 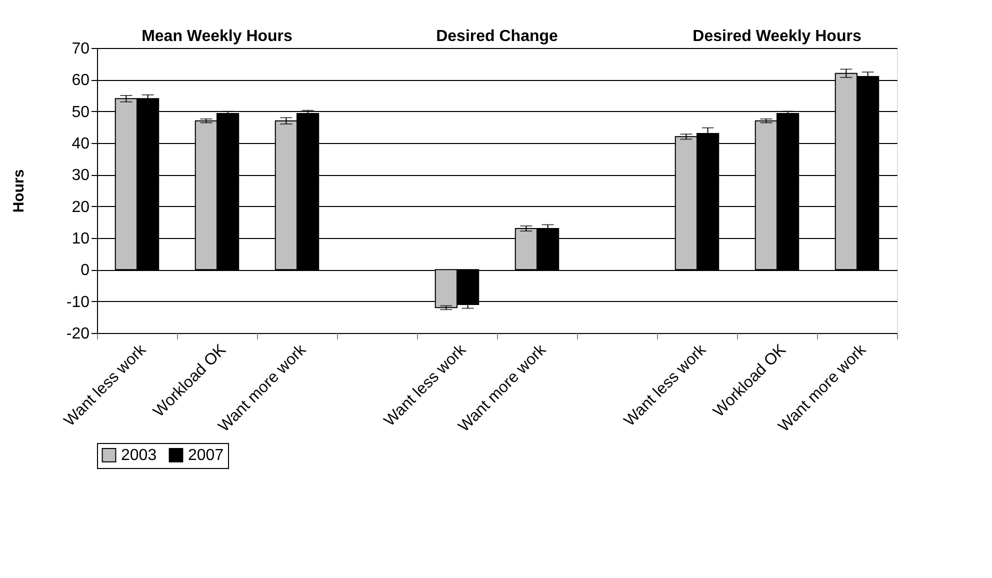 I want to click on y-tick-label: 60, so click(x=81, y=81).